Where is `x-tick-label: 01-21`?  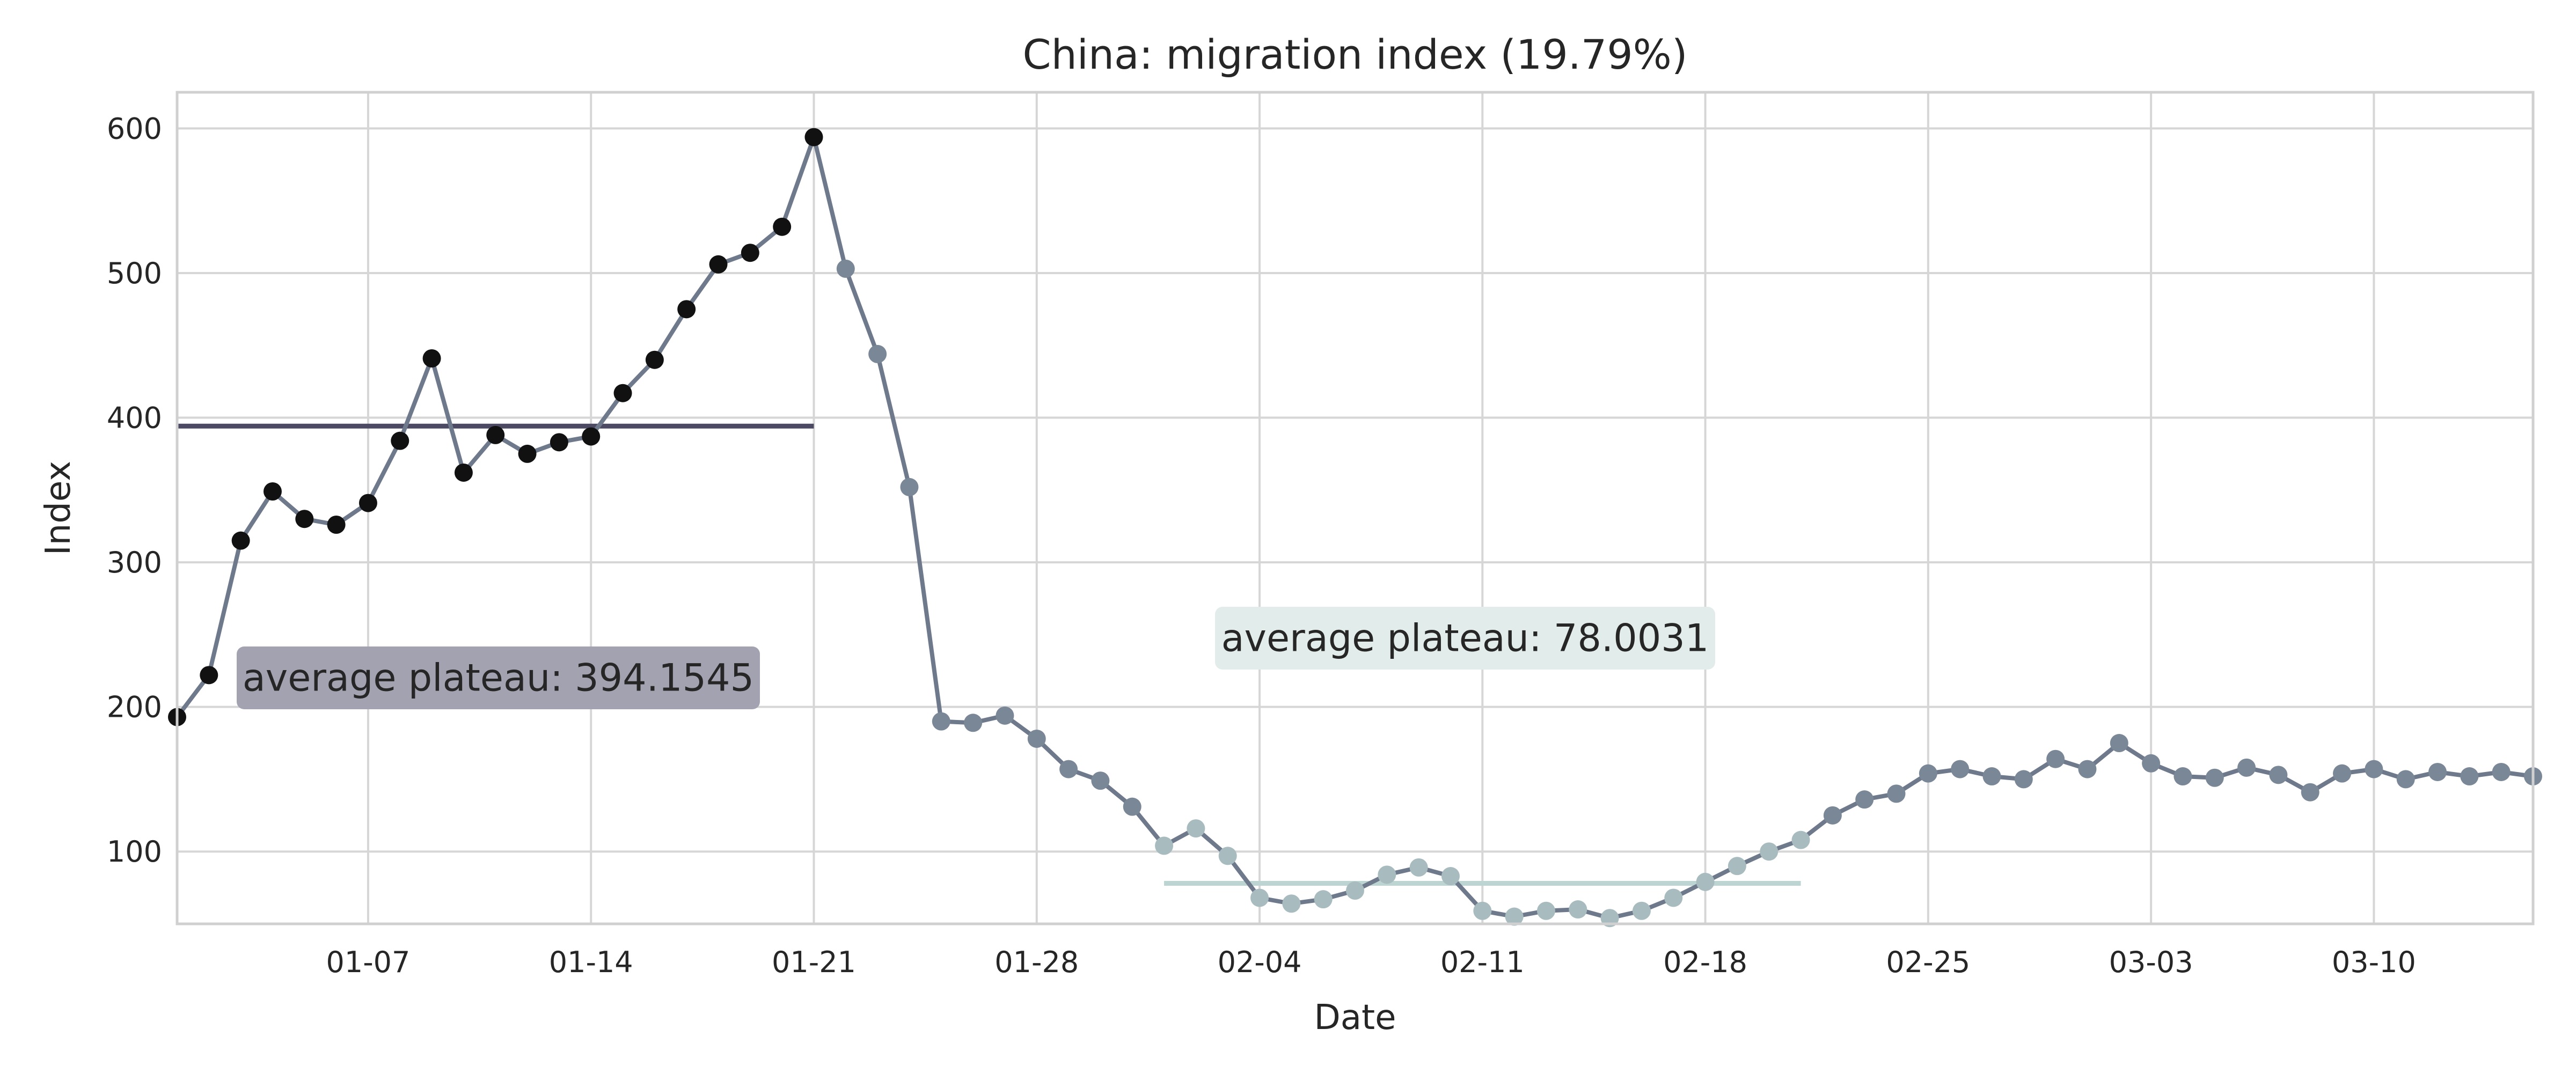 x-tick-label: 01-21 is located at coordinates (814, 962).